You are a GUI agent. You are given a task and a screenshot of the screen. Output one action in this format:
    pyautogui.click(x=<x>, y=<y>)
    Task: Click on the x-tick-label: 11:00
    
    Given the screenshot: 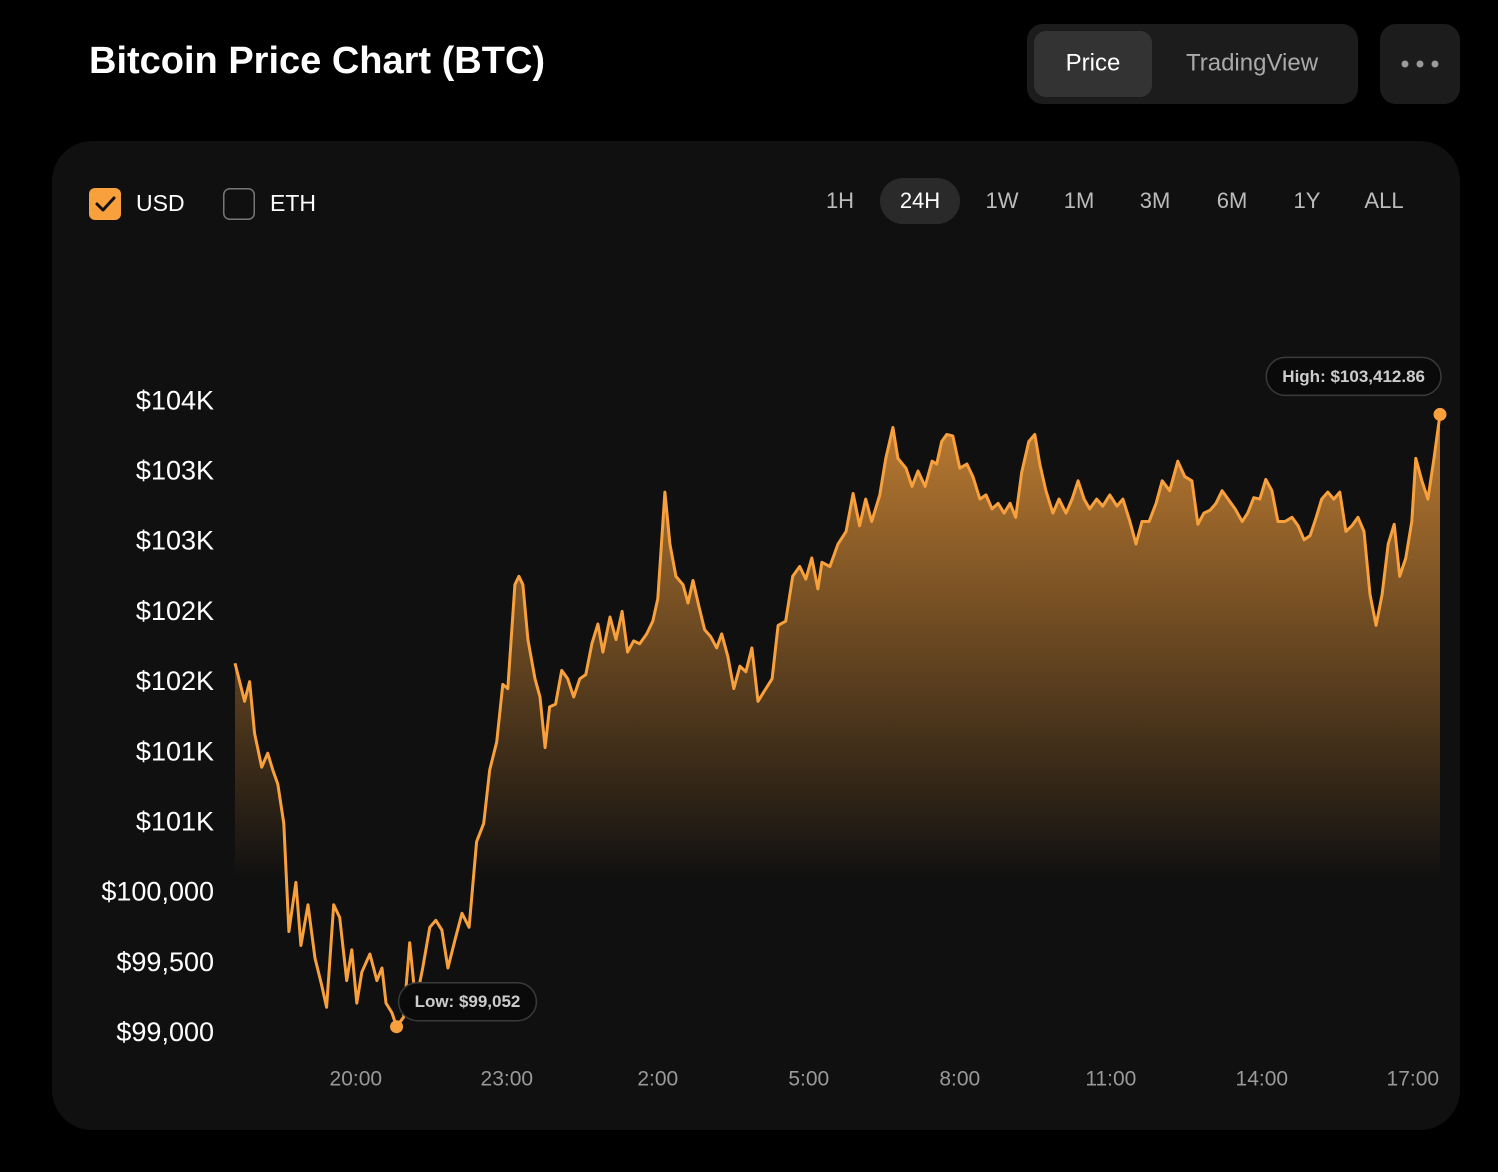 What is the action you would take?
    pyautogui.click(x=1110, y=1079)
    